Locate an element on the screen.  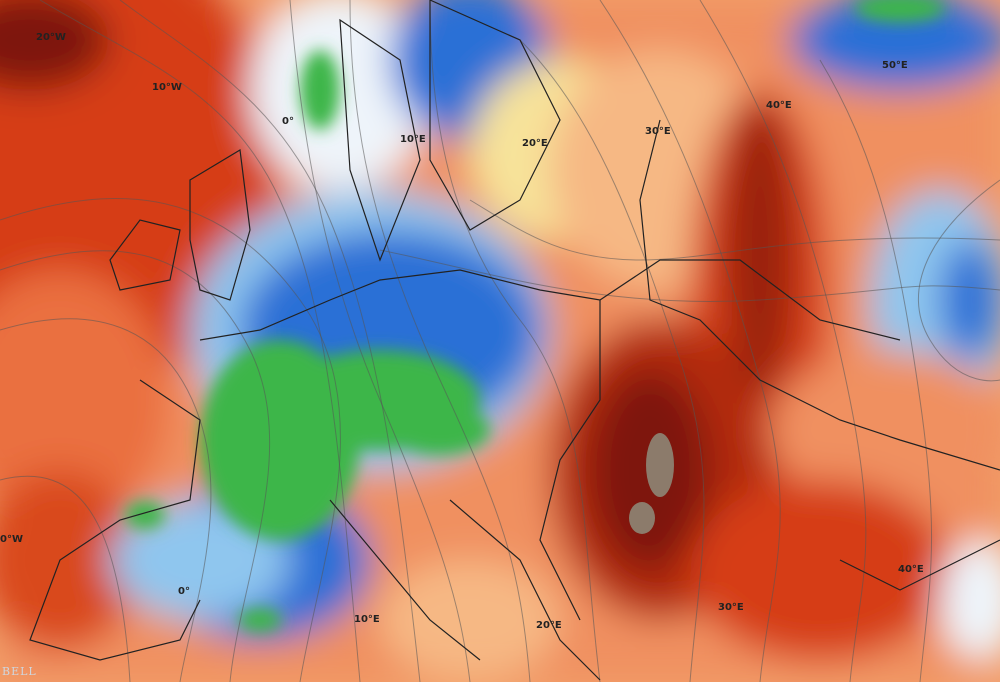
grid-label-20e: 20°E is located at coordinates (535, 143).